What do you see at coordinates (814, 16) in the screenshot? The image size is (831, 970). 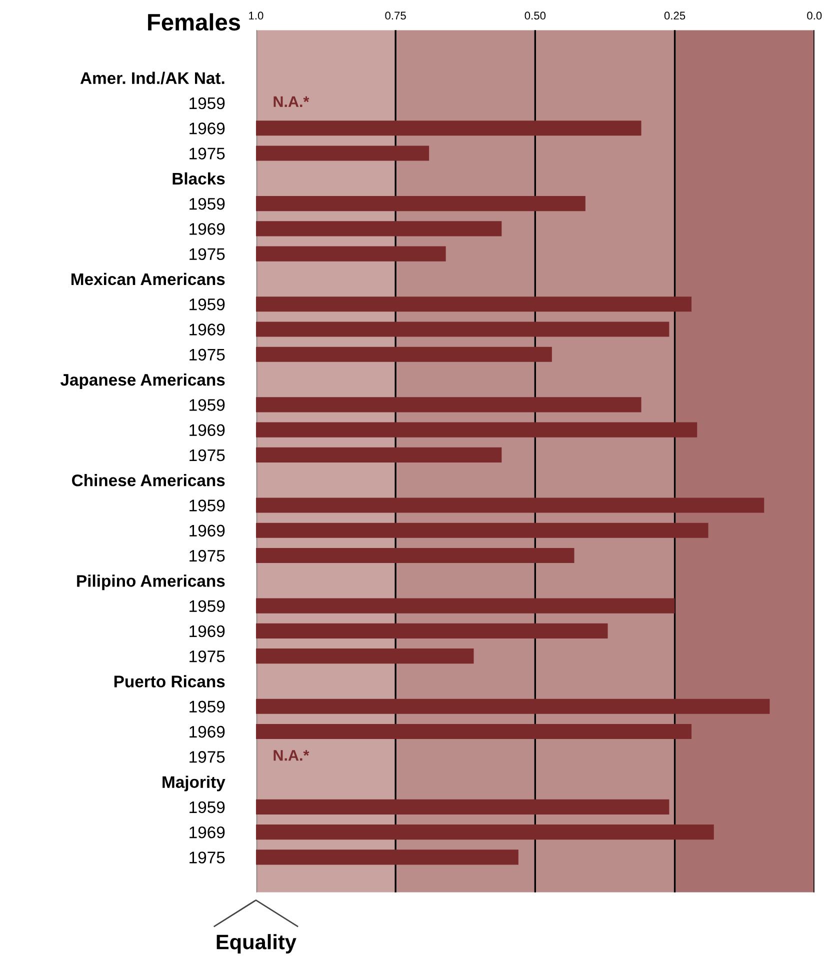 I see `x-tick-label: 0.0` at bounding box center [814, 16].